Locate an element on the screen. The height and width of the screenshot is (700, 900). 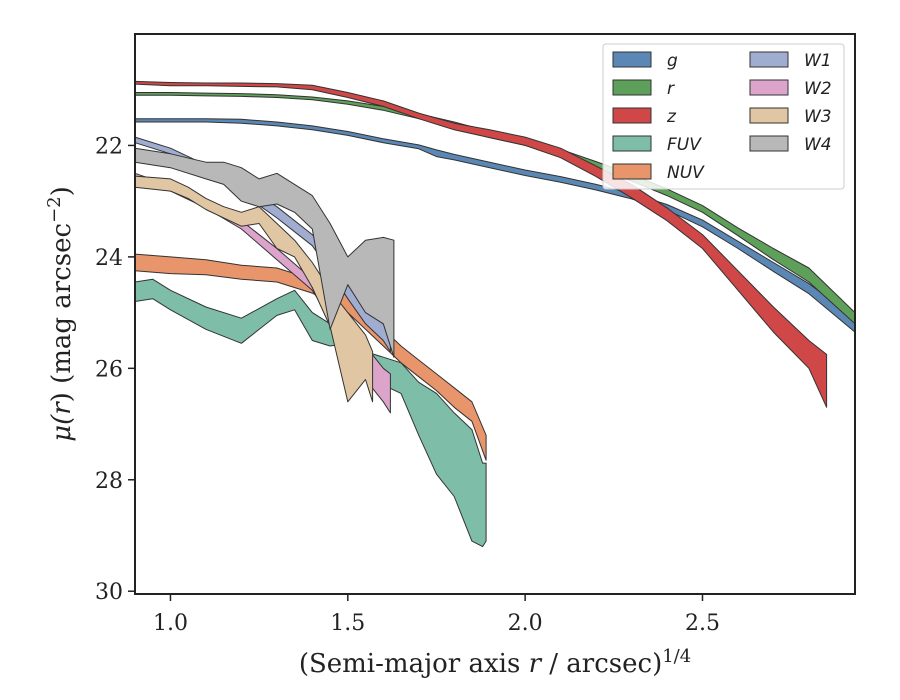
x-tick-label: 1.5 is located at coordinates (347, 623).